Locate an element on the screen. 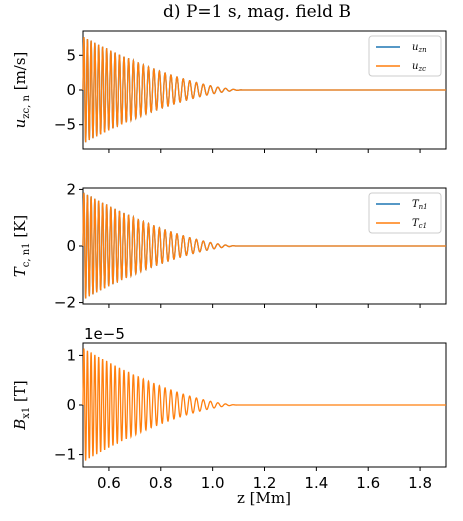 The height and width of the screenshot is (521, 463). panel-magnetic-ylabel: Bx1 [T] is located at coordinates (21, 405).